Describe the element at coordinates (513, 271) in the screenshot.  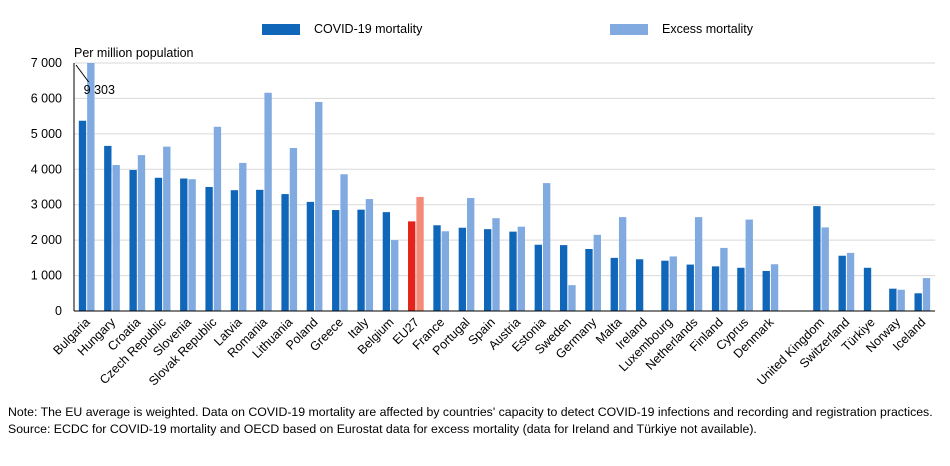
I see `bar-covid-austria` at that location.